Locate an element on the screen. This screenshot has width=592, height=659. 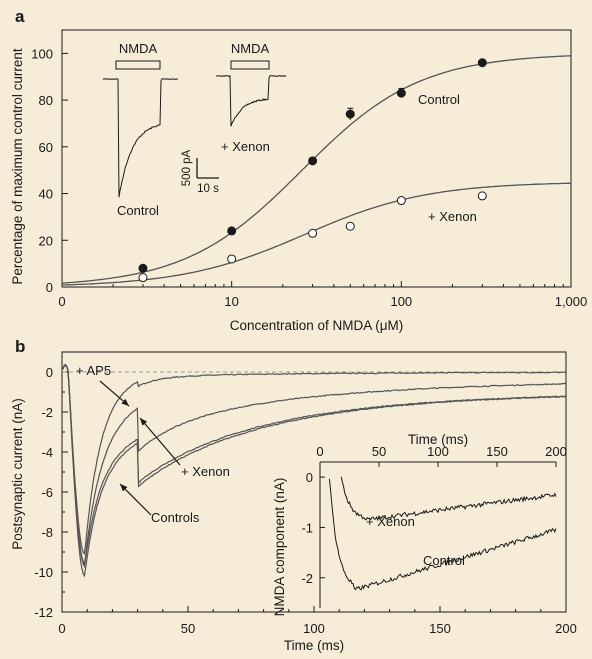
panel-b-x-tick-label: 50 is located at coordinates (188, 628).